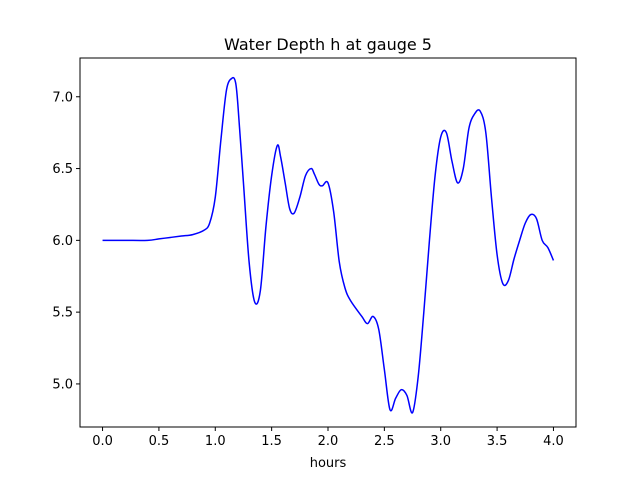 The image size is (640, 484). Describe the element at coordinates (159, 441) in the screenshot. I see `x-tick-label: 0.5` at that location.